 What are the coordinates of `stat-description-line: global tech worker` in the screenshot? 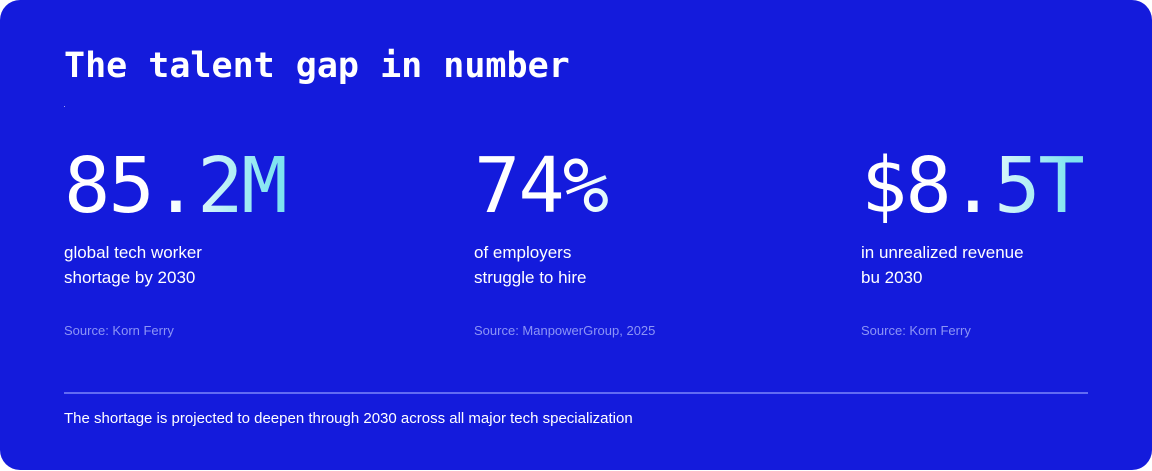 It's located at (133, 252).